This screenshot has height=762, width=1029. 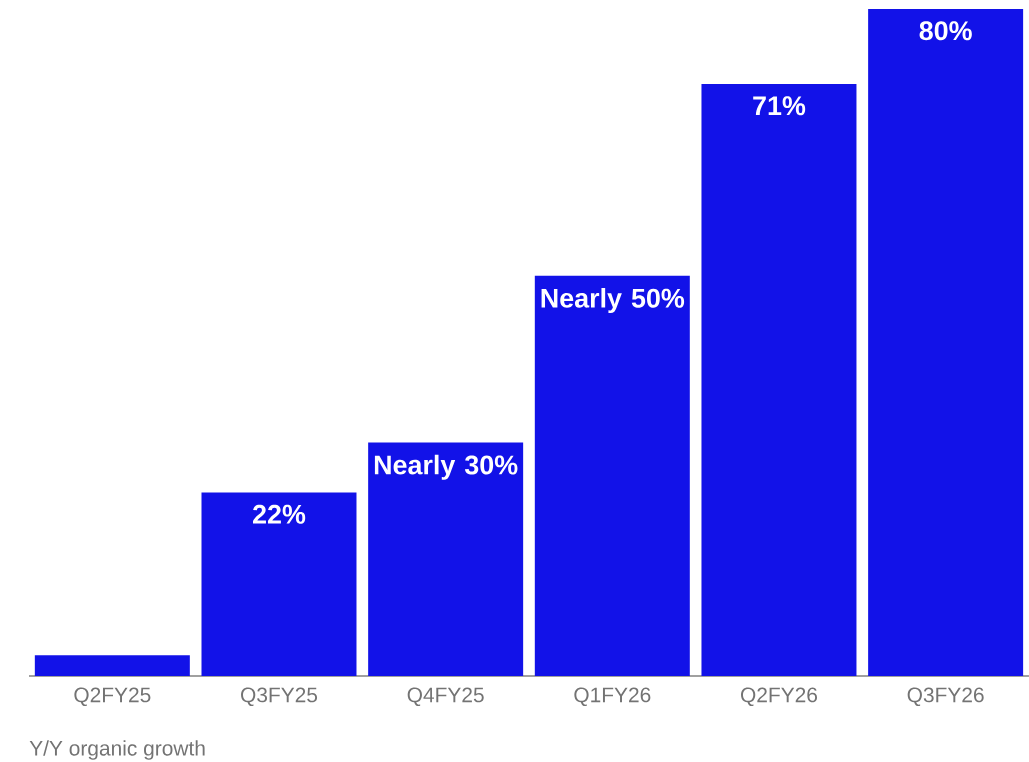 I want to click on data-label: Nearly 50%, so click(x=613, y=300).